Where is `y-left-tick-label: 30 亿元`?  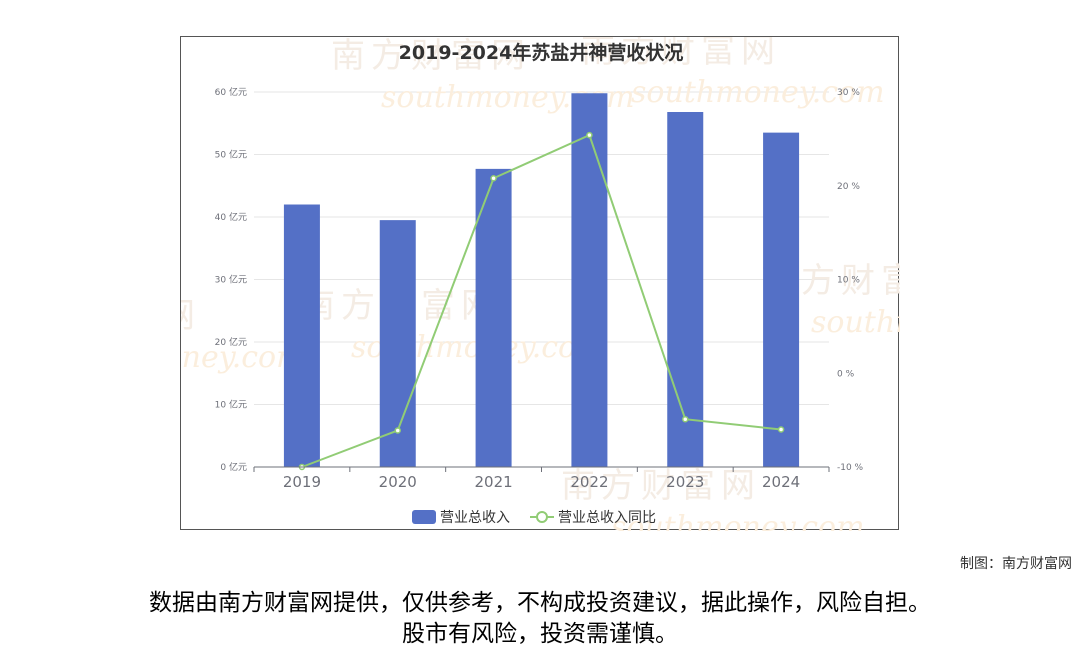
y-left-tick-label: 30 亿元 is located at coordinates (231, 280).